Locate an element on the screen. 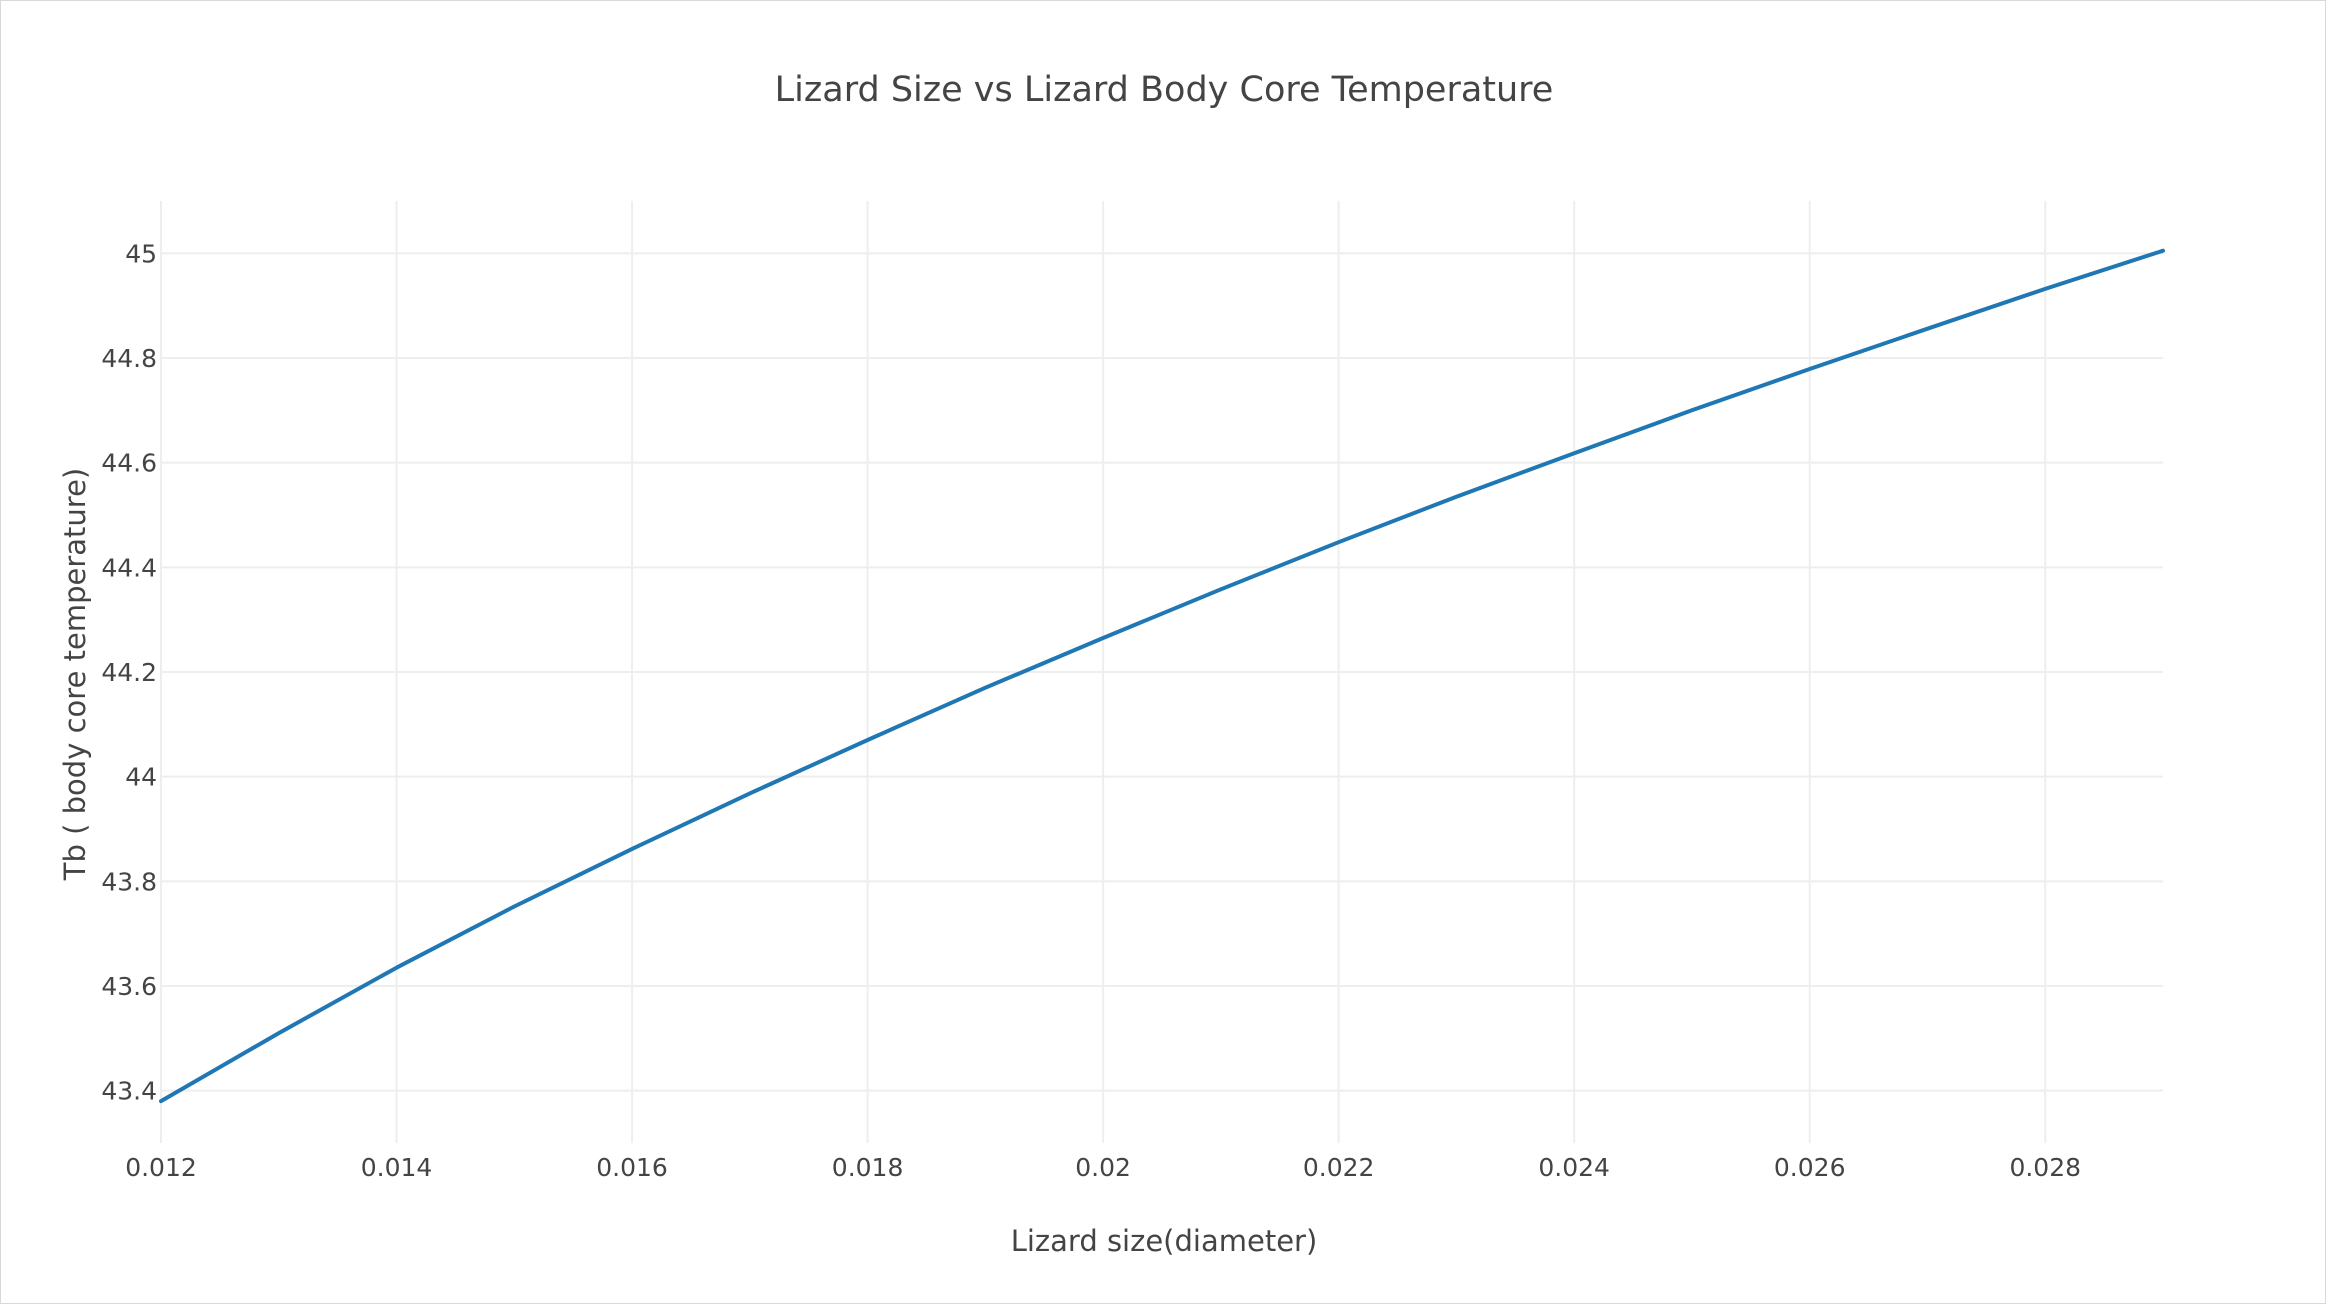 This screenshot has width=2326, height=1304. y-tick-label: 44 is located at coordinates (141, 777).